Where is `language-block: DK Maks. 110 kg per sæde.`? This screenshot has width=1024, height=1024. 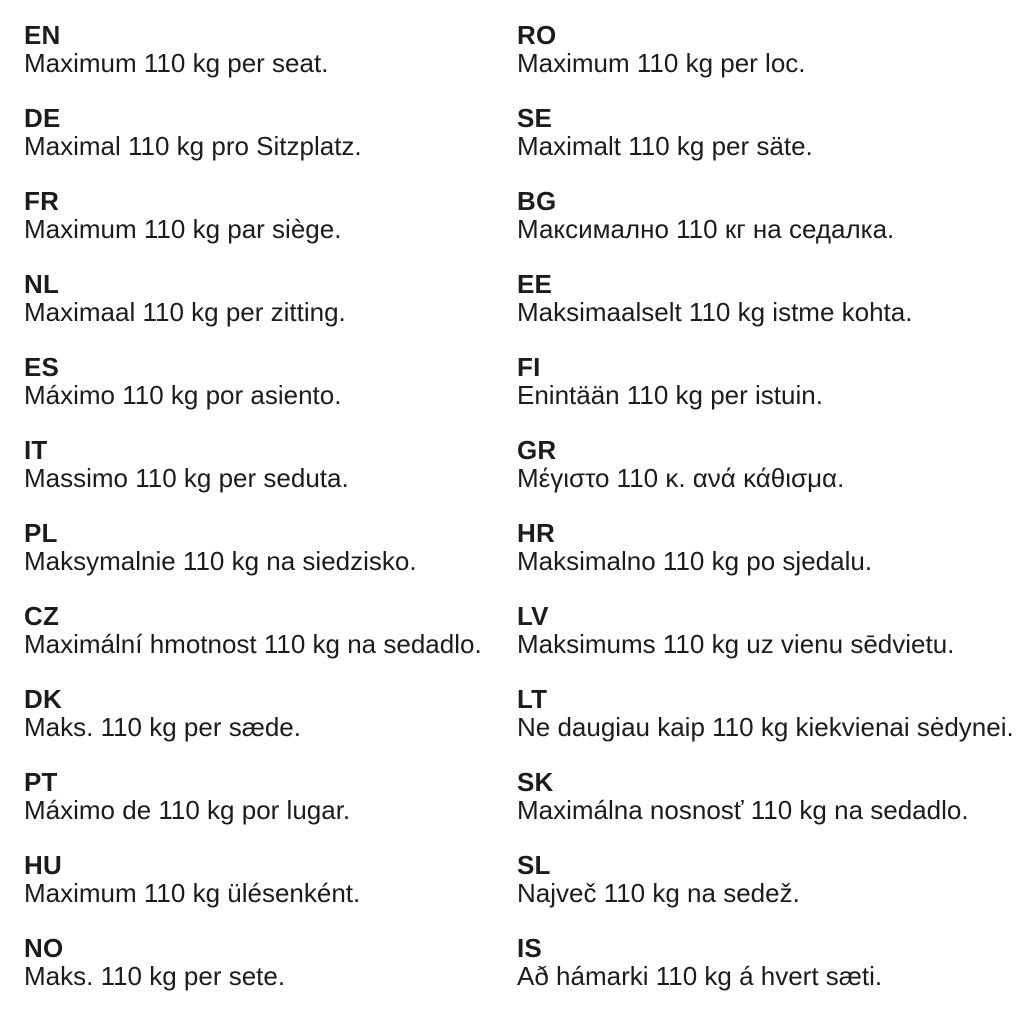
language-block: DK Maks. 110 kg per sæde. is located at coordinates (270, 713).